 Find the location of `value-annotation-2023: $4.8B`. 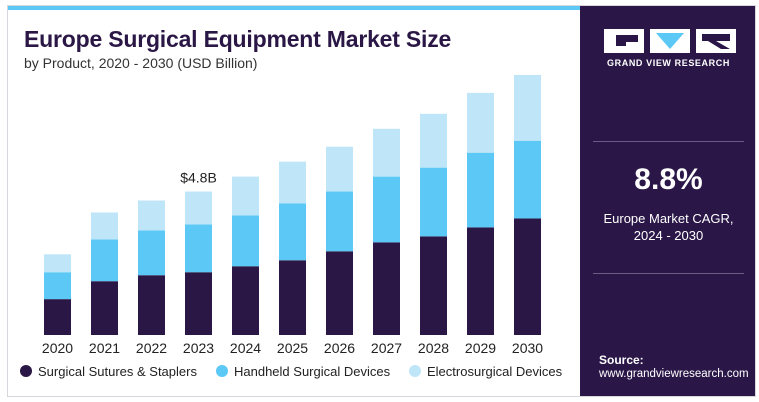

value-annotation-2023: $4.8B is located at coordinates (198, 178).